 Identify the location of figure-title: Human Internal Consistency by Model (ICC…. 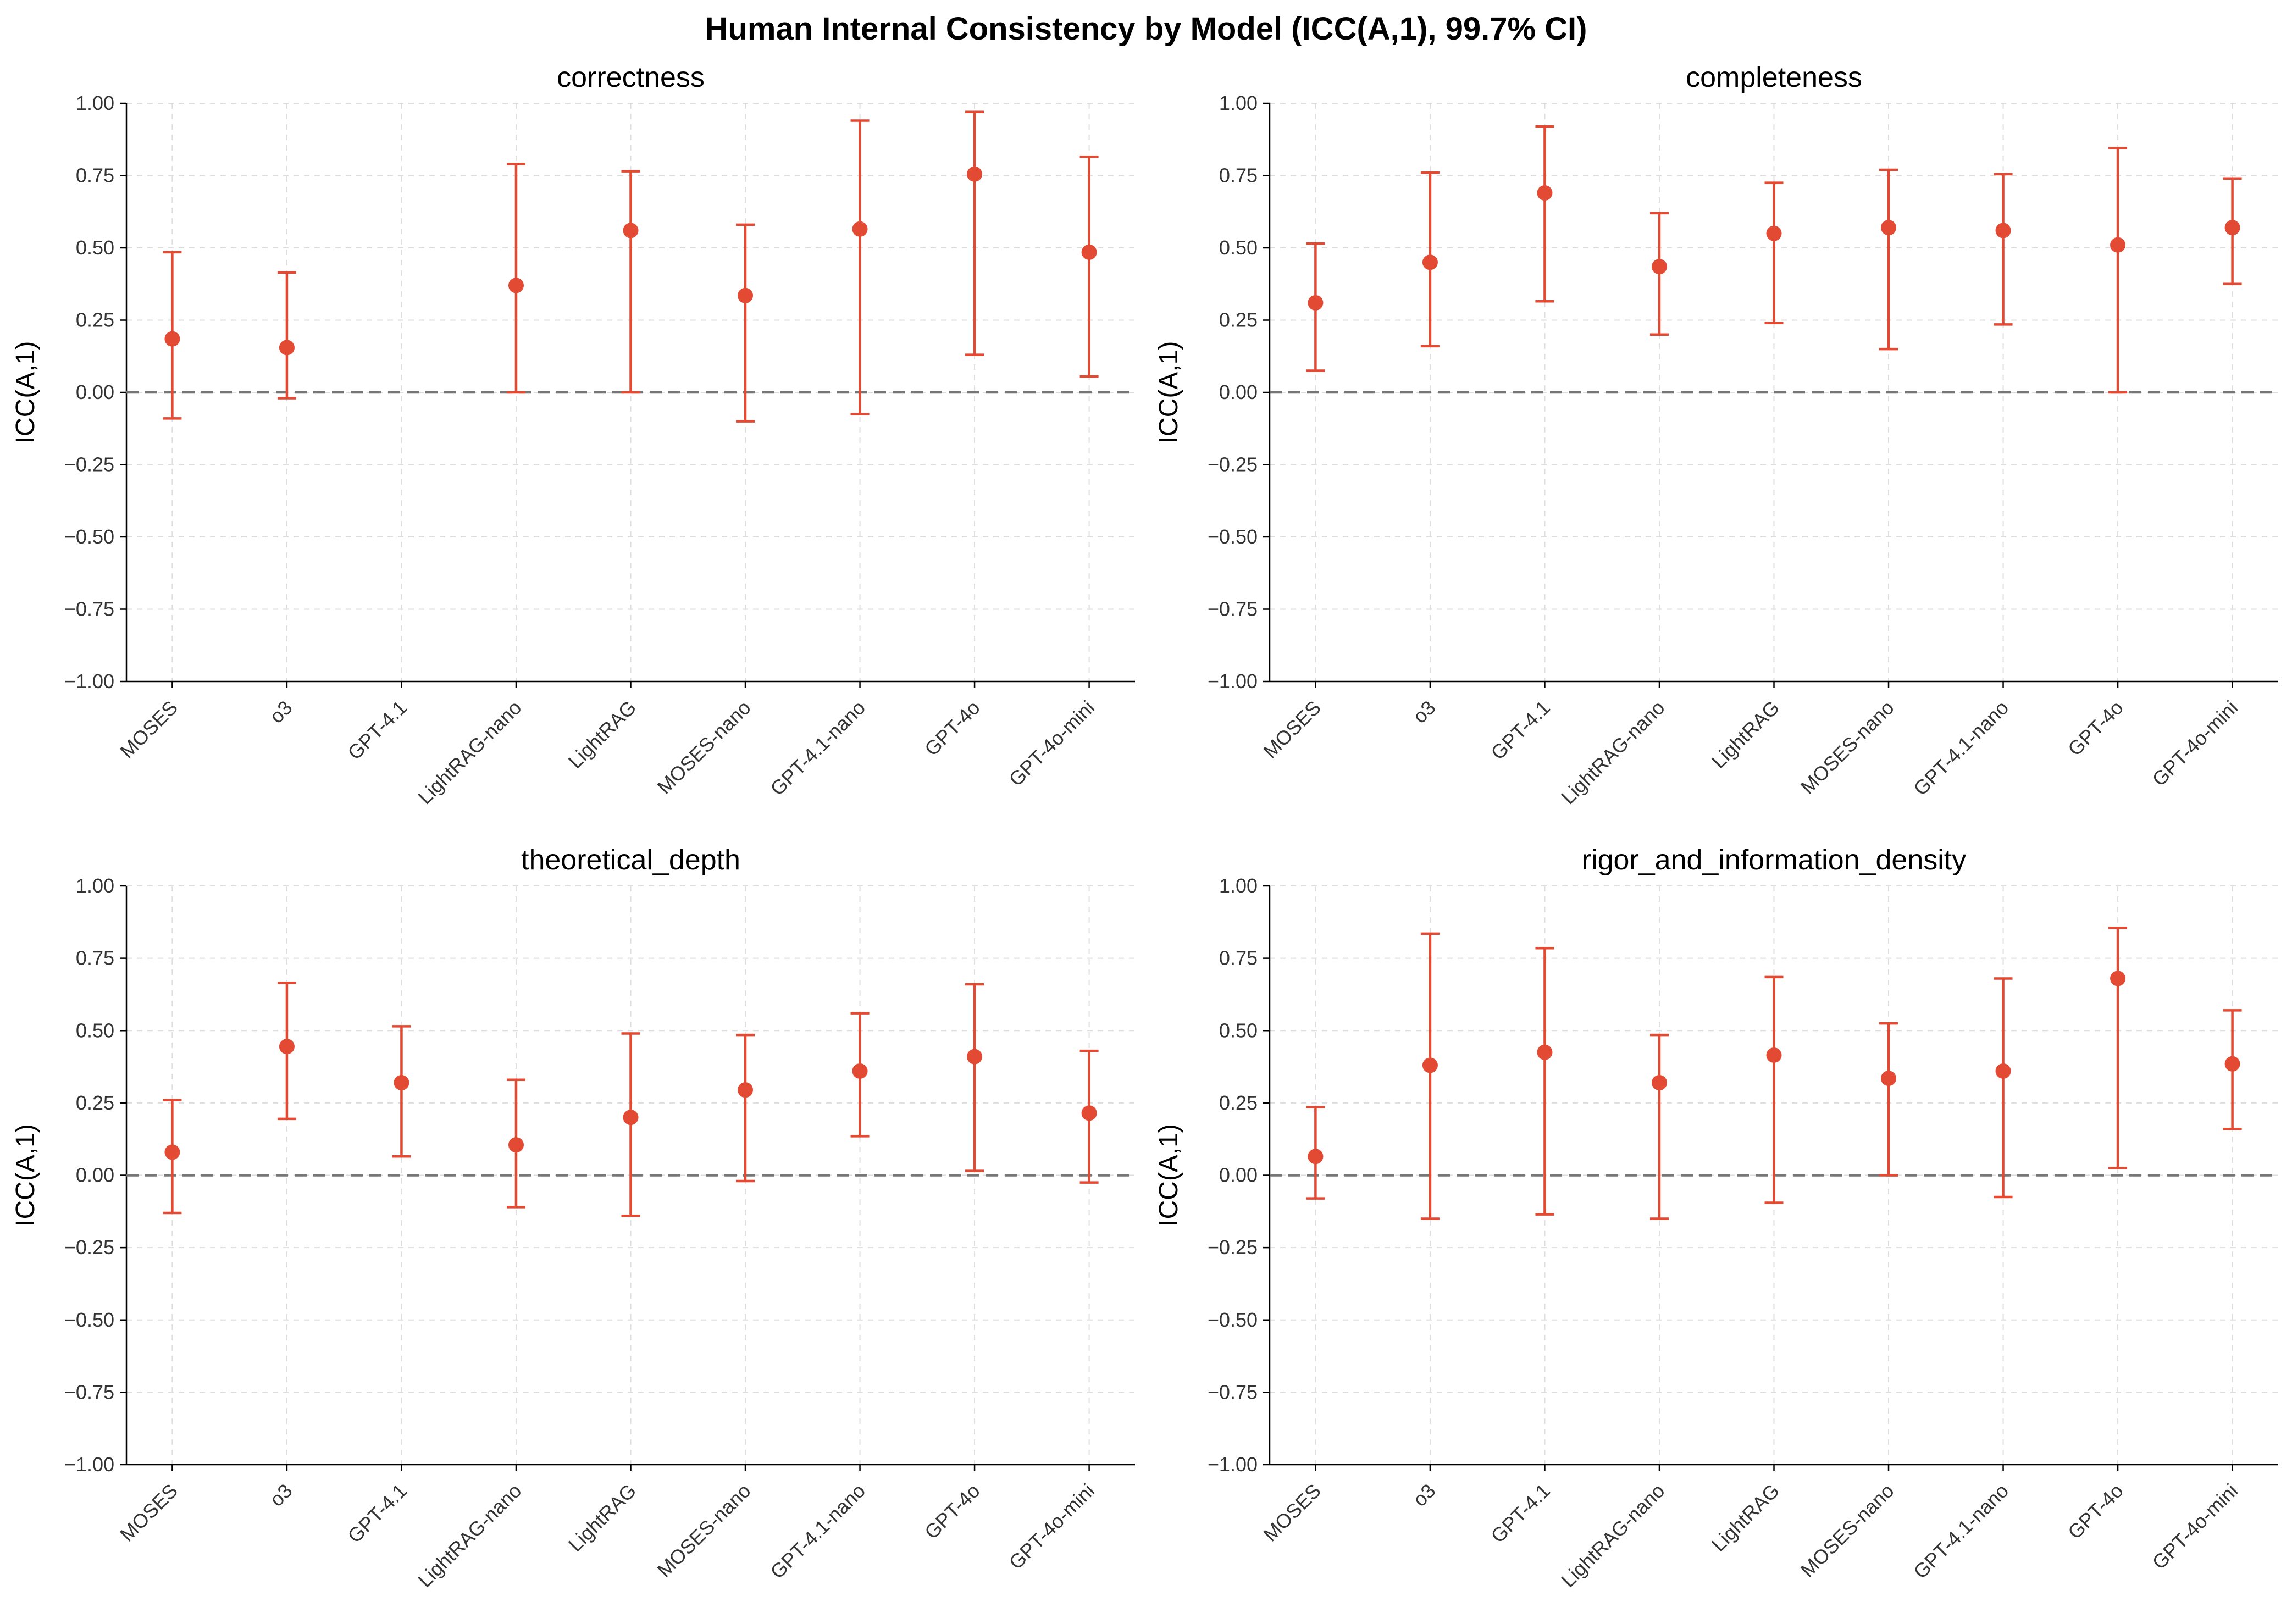
(1146, 29).